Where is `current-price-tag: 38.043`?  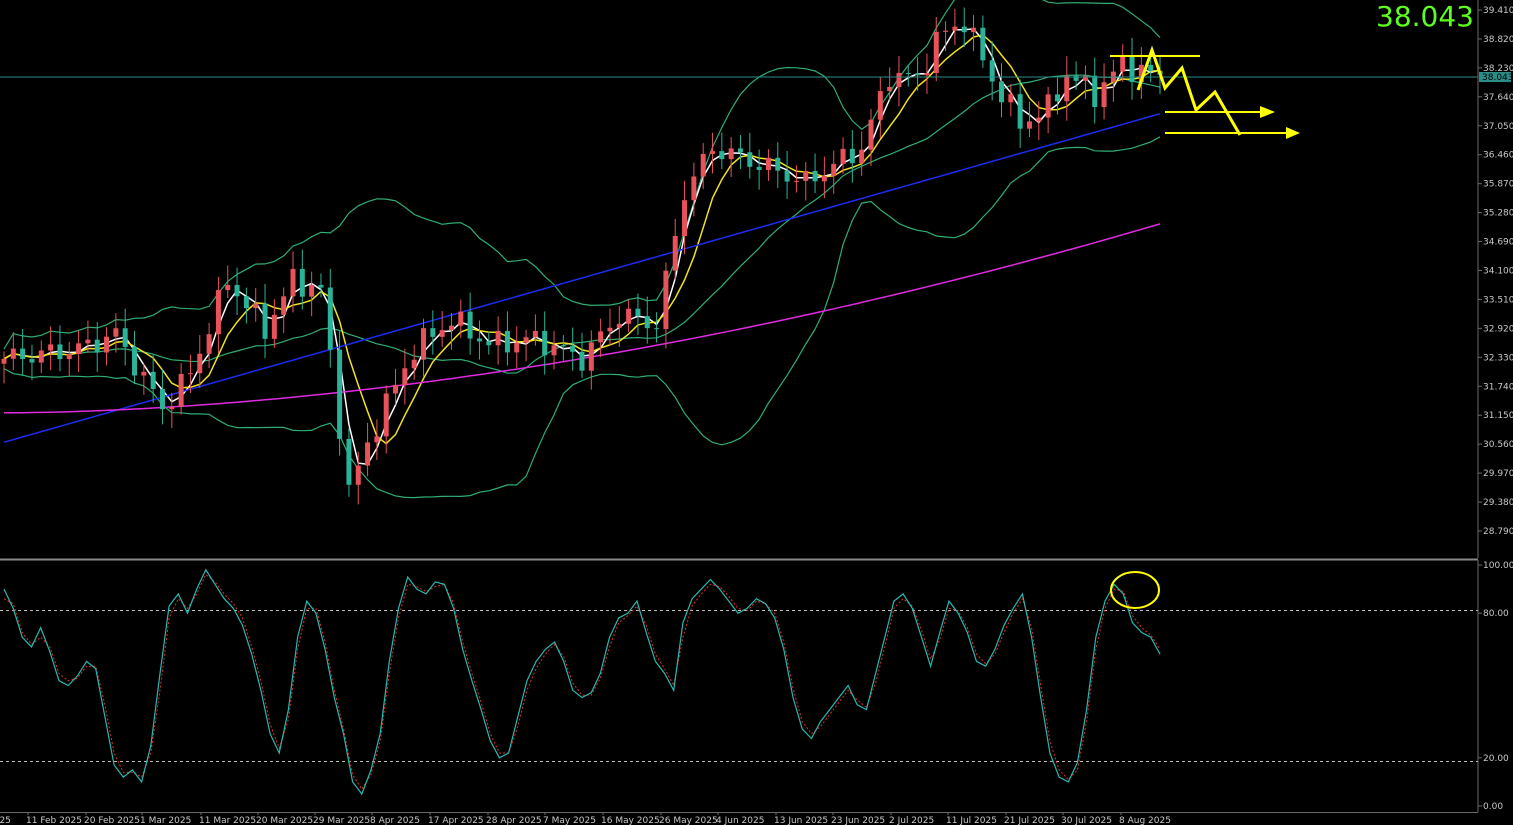 current-price-tag: 38.043 is located at coordinates (1496, 77).